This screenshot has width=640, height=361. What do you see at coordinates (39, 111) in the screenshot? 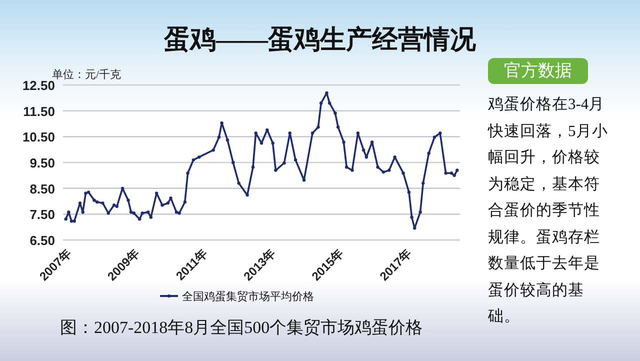
I see `y-tick-label: 11.50` at bounding box center [39, 111].